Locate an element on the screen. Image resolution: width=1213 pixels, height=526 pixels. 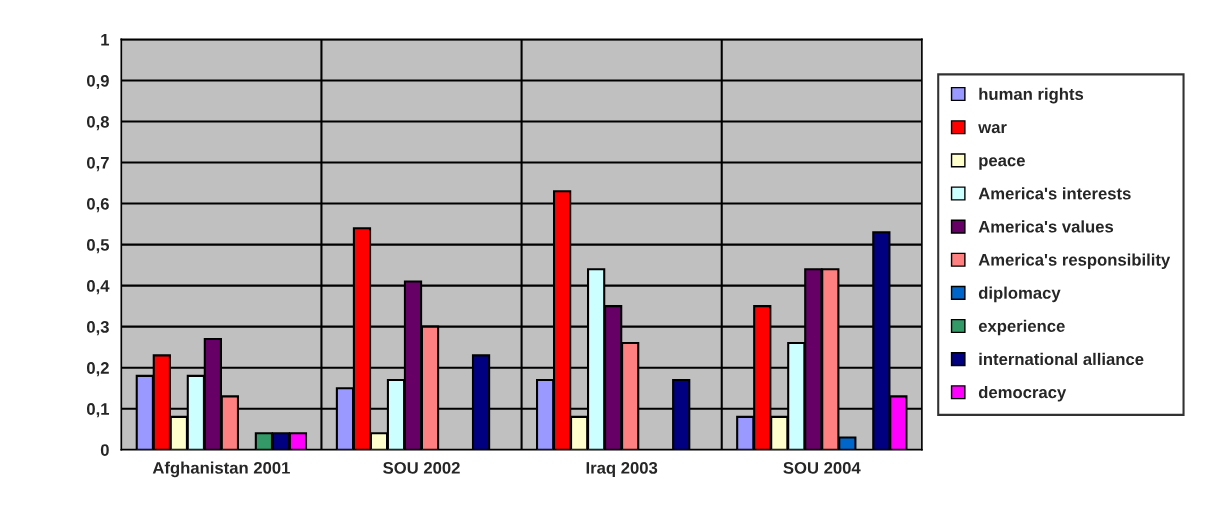
x-tick-label: Iraq 2003 is located at coordinates (622, 469).